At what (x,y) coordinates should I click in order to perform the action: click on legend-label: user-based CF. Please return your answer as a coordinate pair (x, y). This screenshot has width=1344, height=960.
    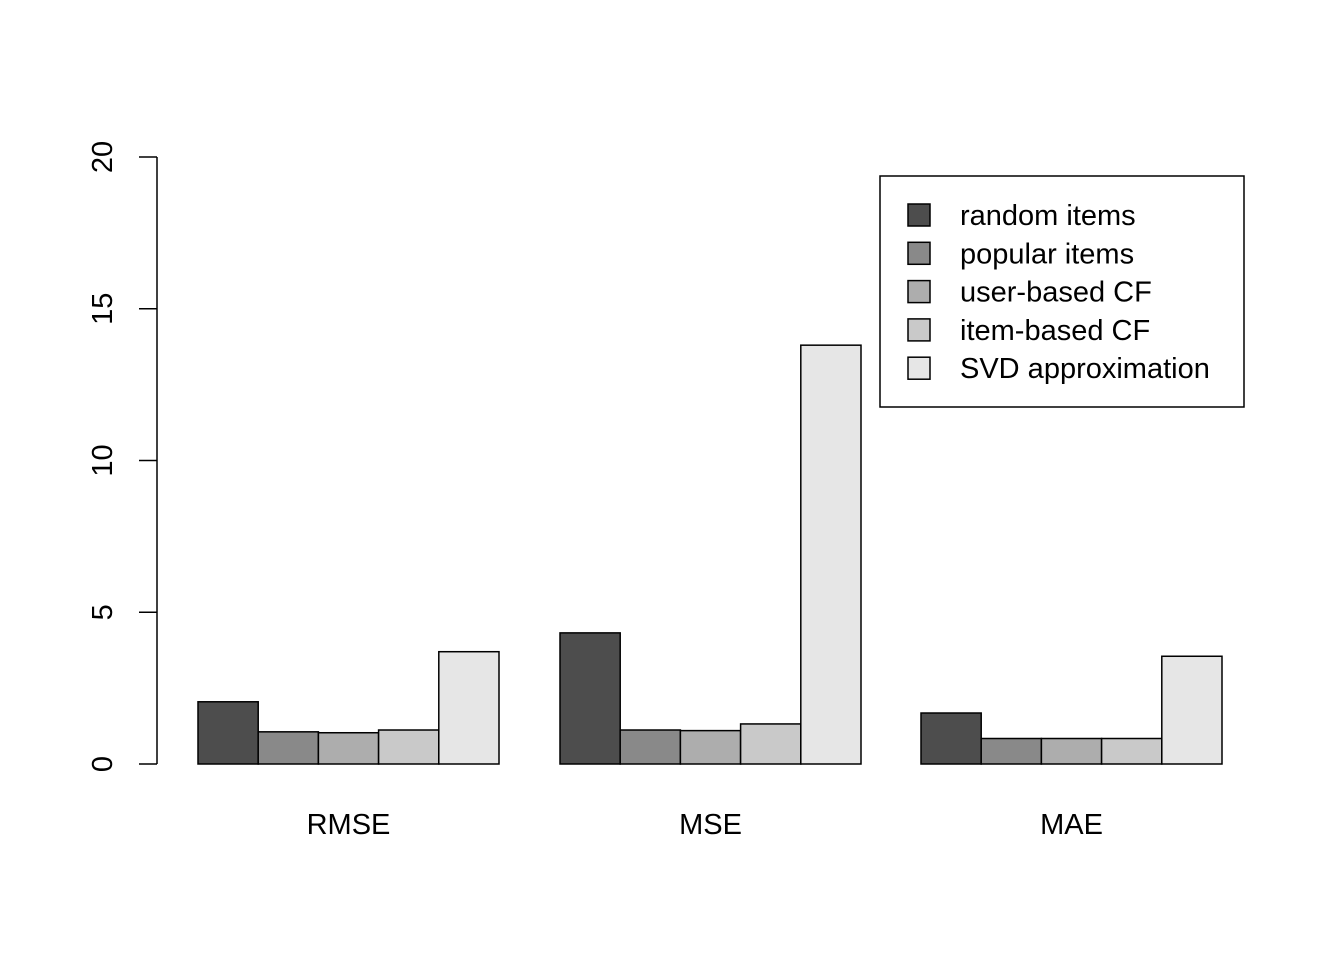
    Looking at the image, I should click on (1056, 293).